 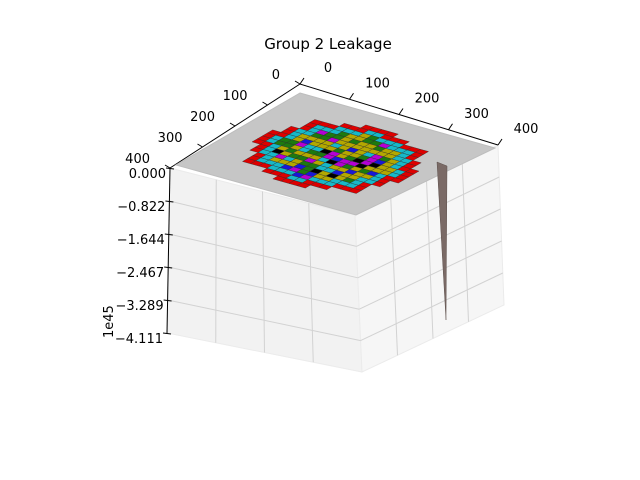 I want to click on z-tick-label: −1.644, so click(x=141, y=240).